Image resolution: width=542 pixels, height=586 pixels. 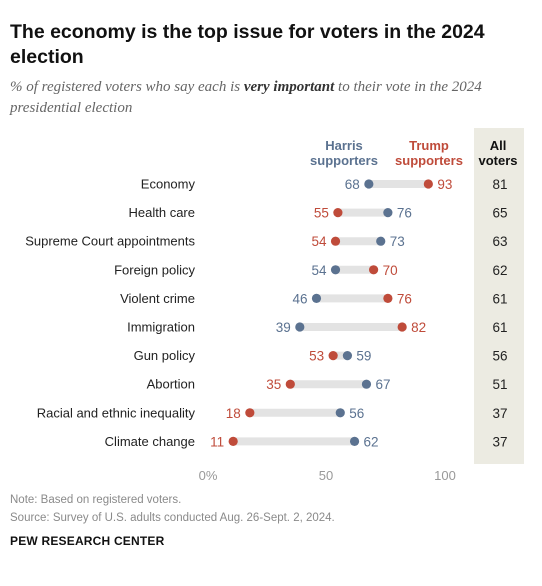 I want to click on harris-value-label: 56, so click(x=356, y=413).